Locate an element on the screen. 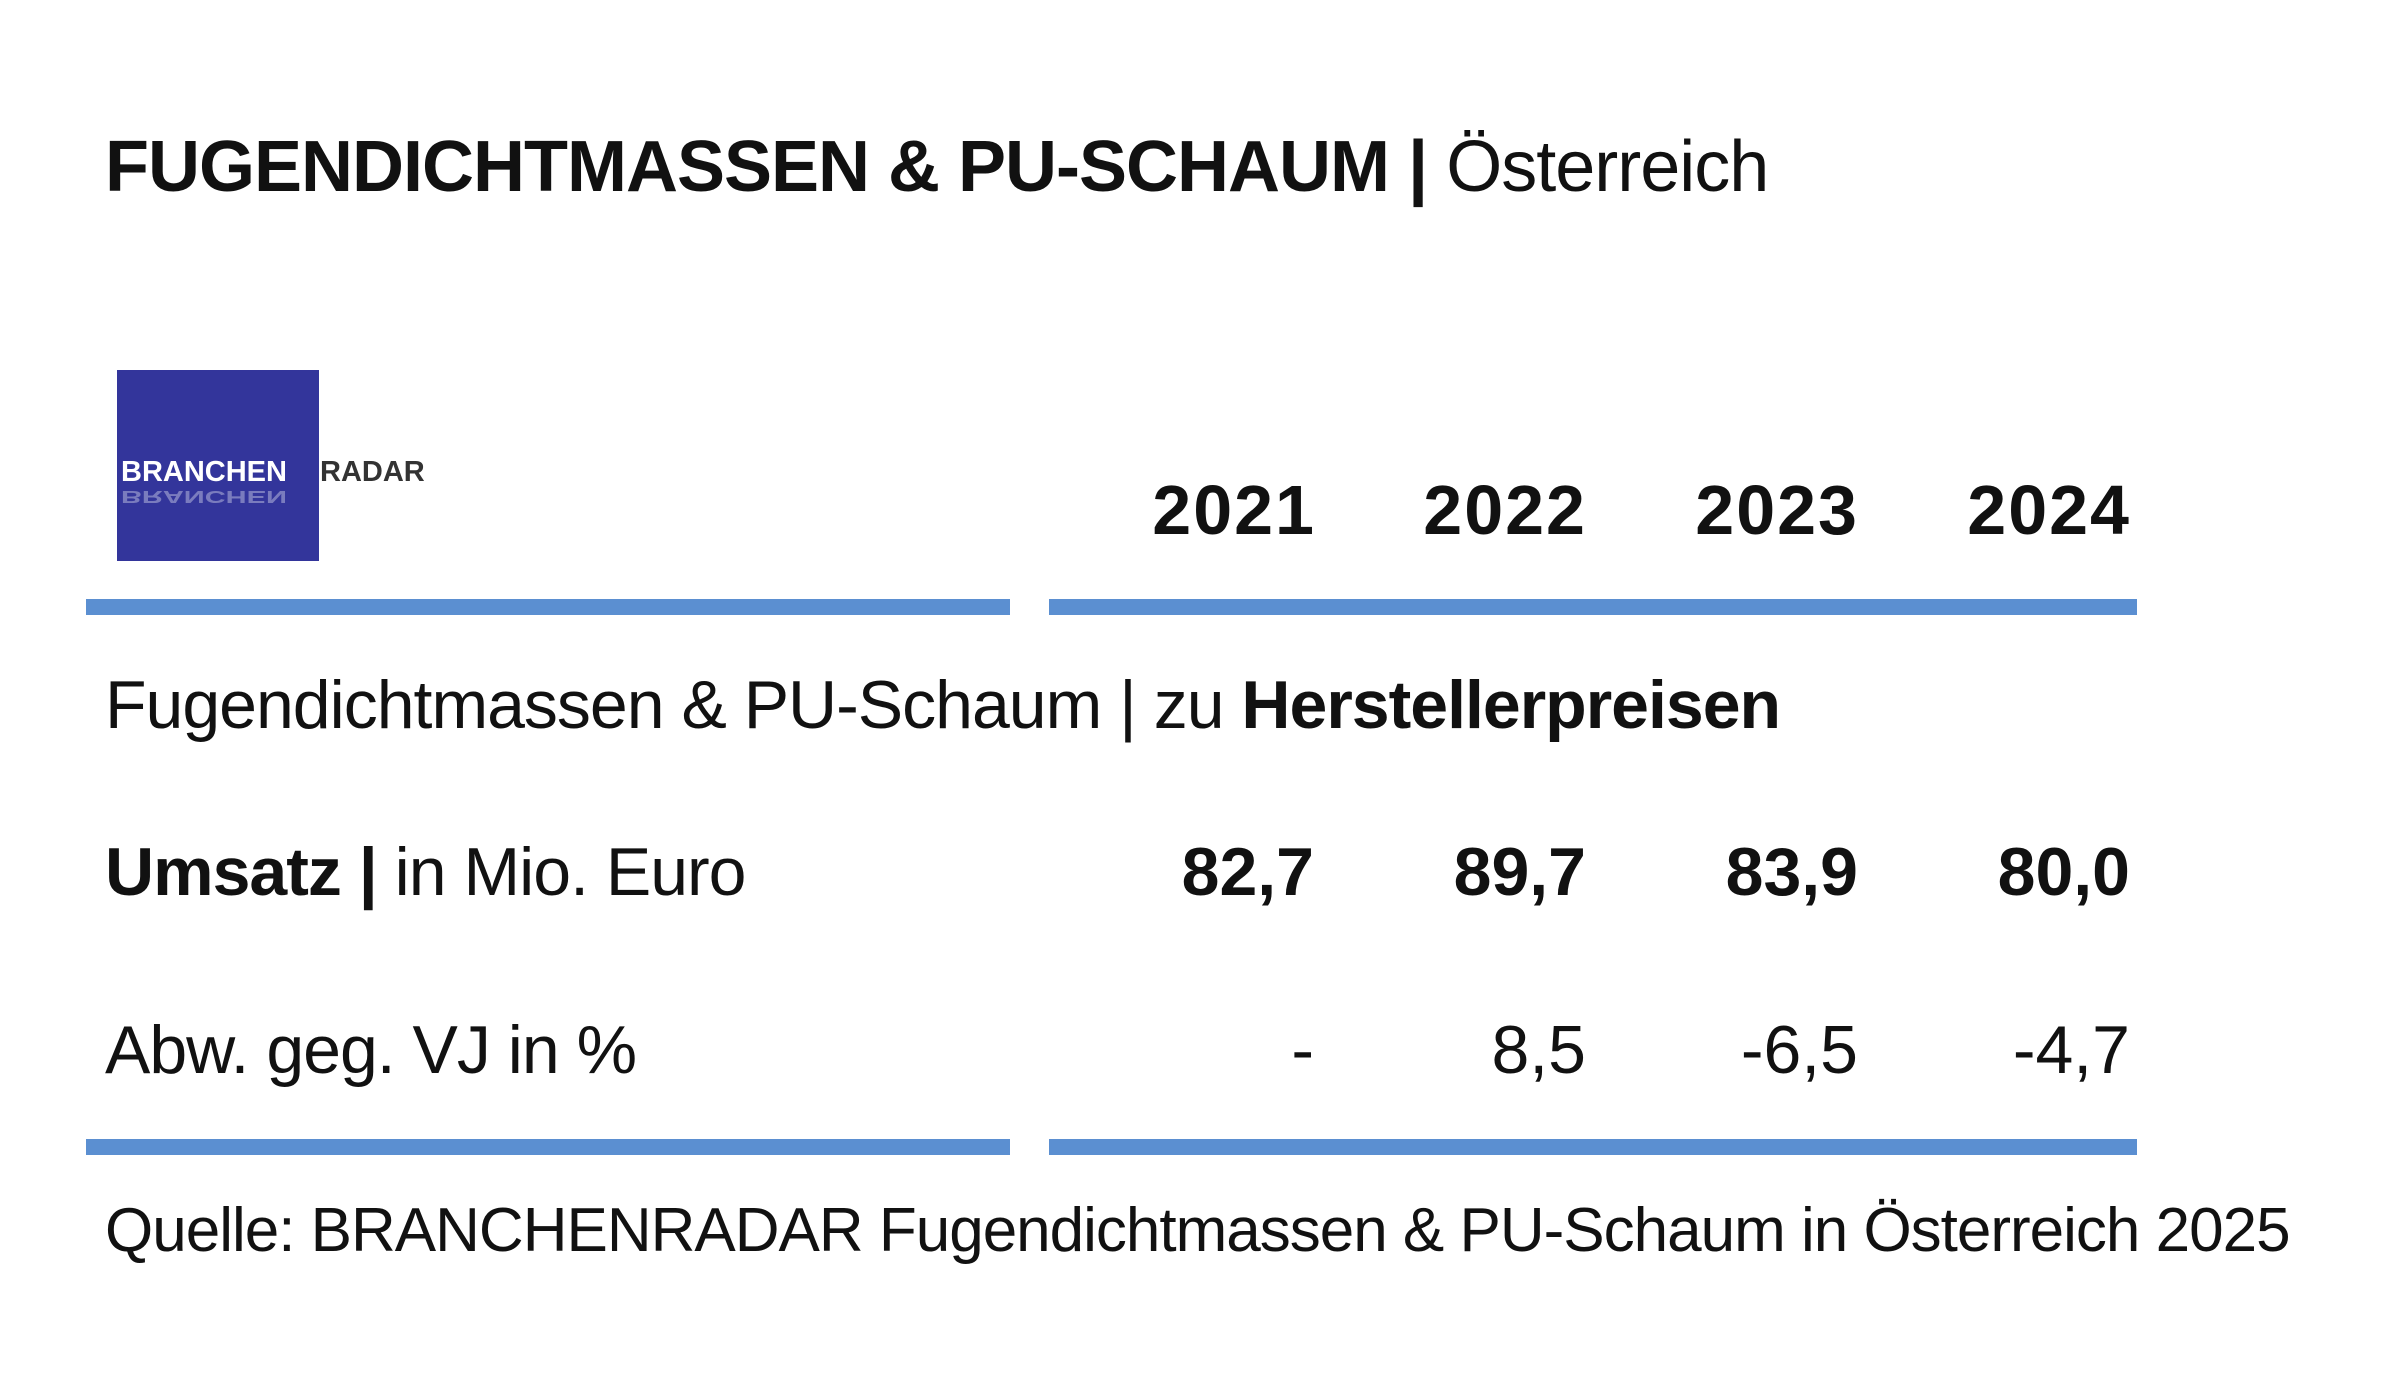  table-cell-change: -6,5 is located at coordinates (1799, 1050).